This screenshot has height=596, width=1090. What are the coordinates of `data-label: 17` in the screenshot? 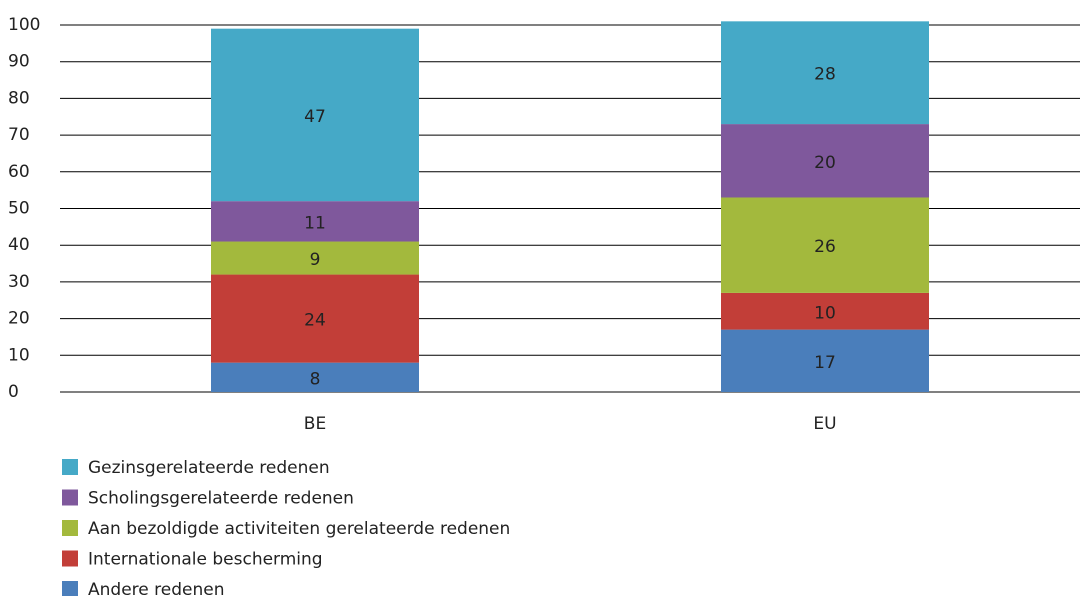 It's located at (825, 363).